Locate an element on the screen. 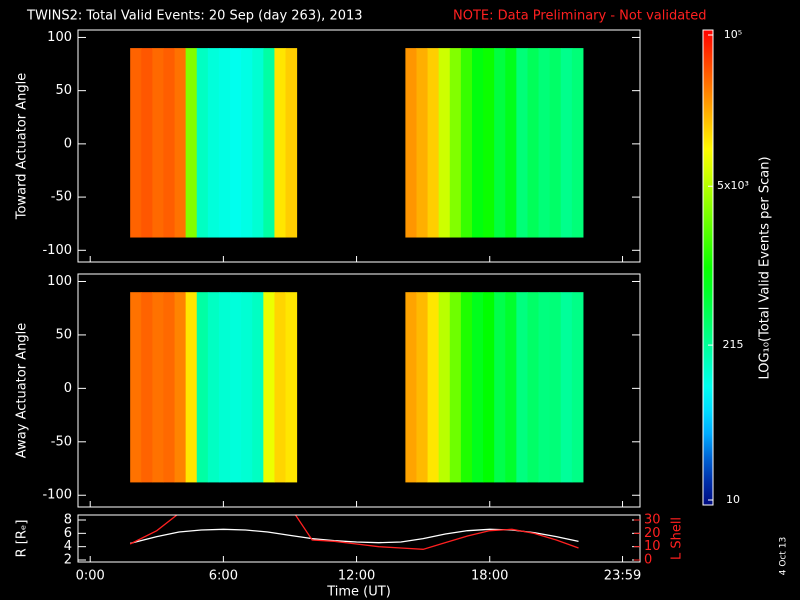 This screenshot has width=800, height=600. colorbar-tick-label: 215 is located at coordinates (733, 344).